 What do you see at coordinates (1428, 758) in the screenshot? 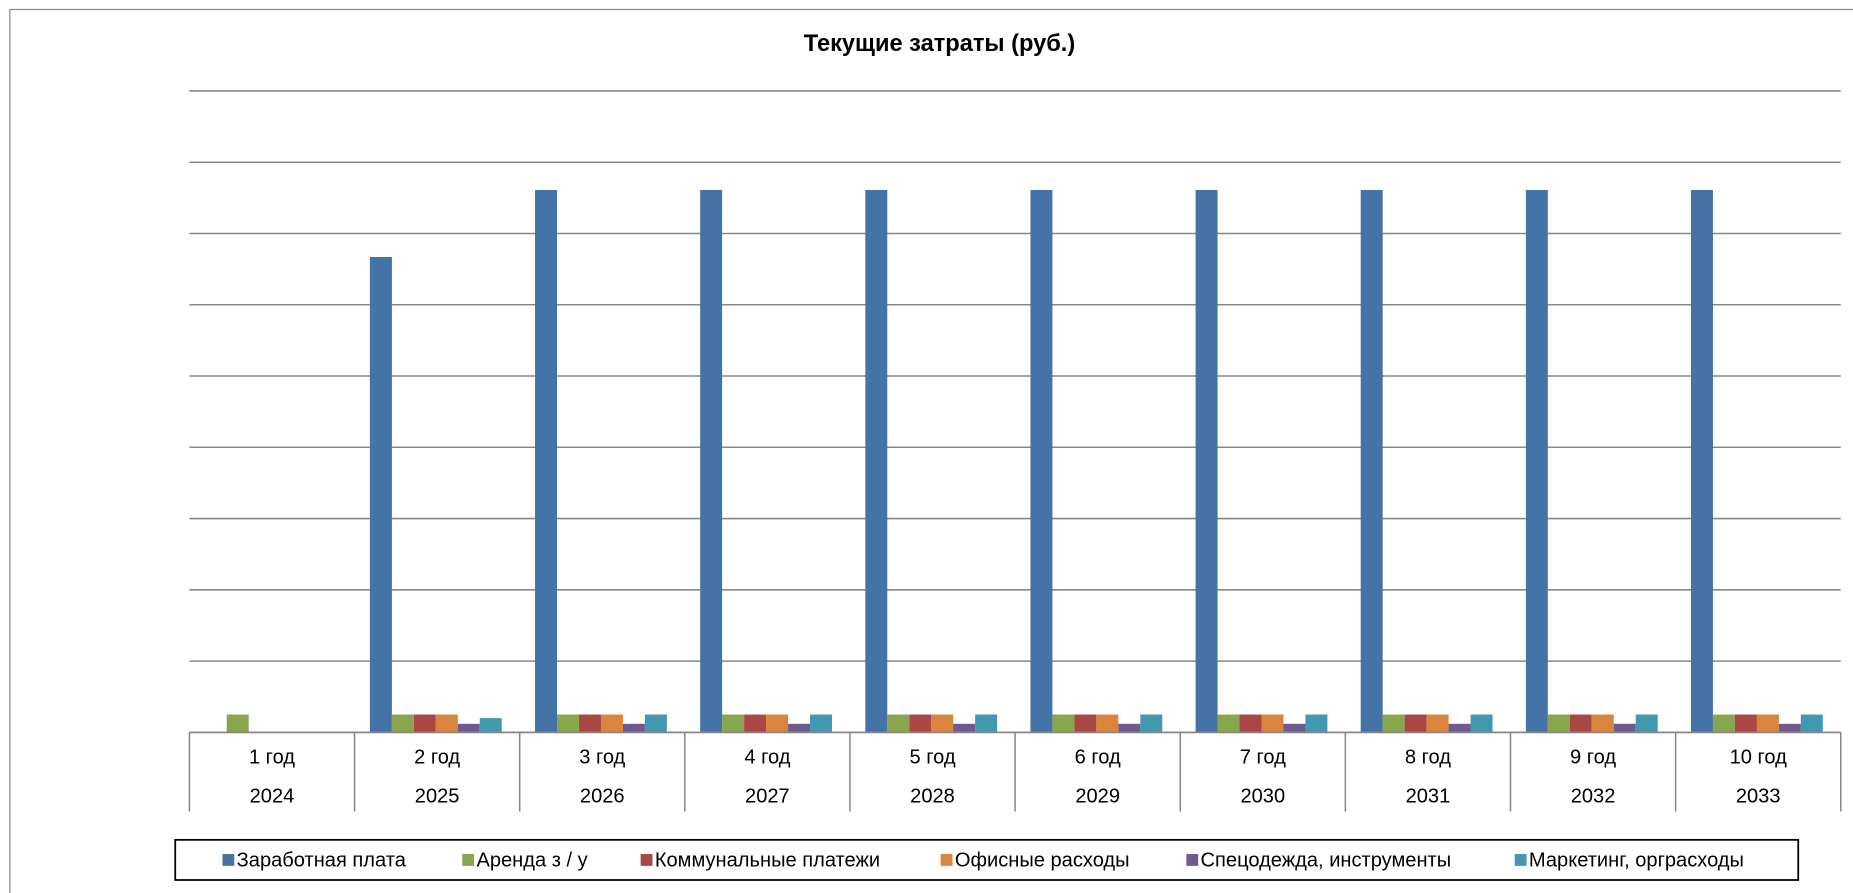
I see `x-tick-label: 8 год` at bounding box center [1428, 758].